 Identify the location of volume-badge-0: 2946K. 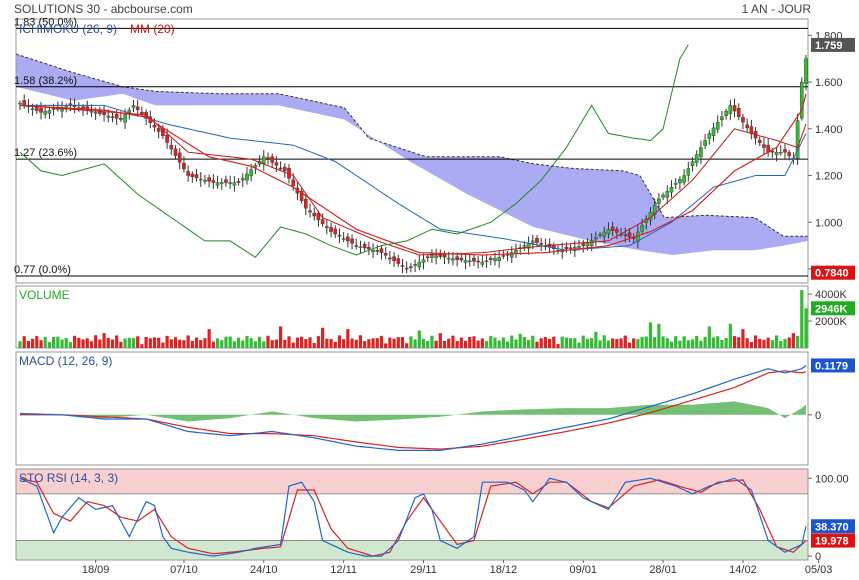
(831, 309).